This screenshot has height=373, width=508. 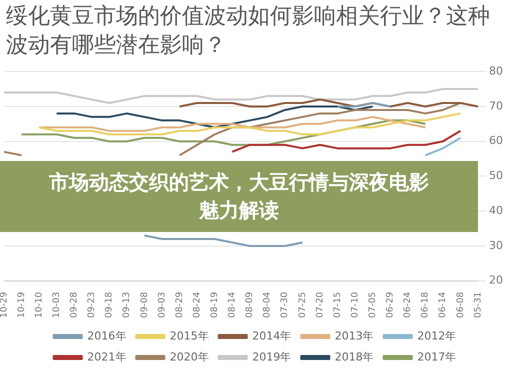 What do you see at coordinates (436, 335) in the screenshot?
I see `legend-label: 2012年` at bounding box center [436, 335].